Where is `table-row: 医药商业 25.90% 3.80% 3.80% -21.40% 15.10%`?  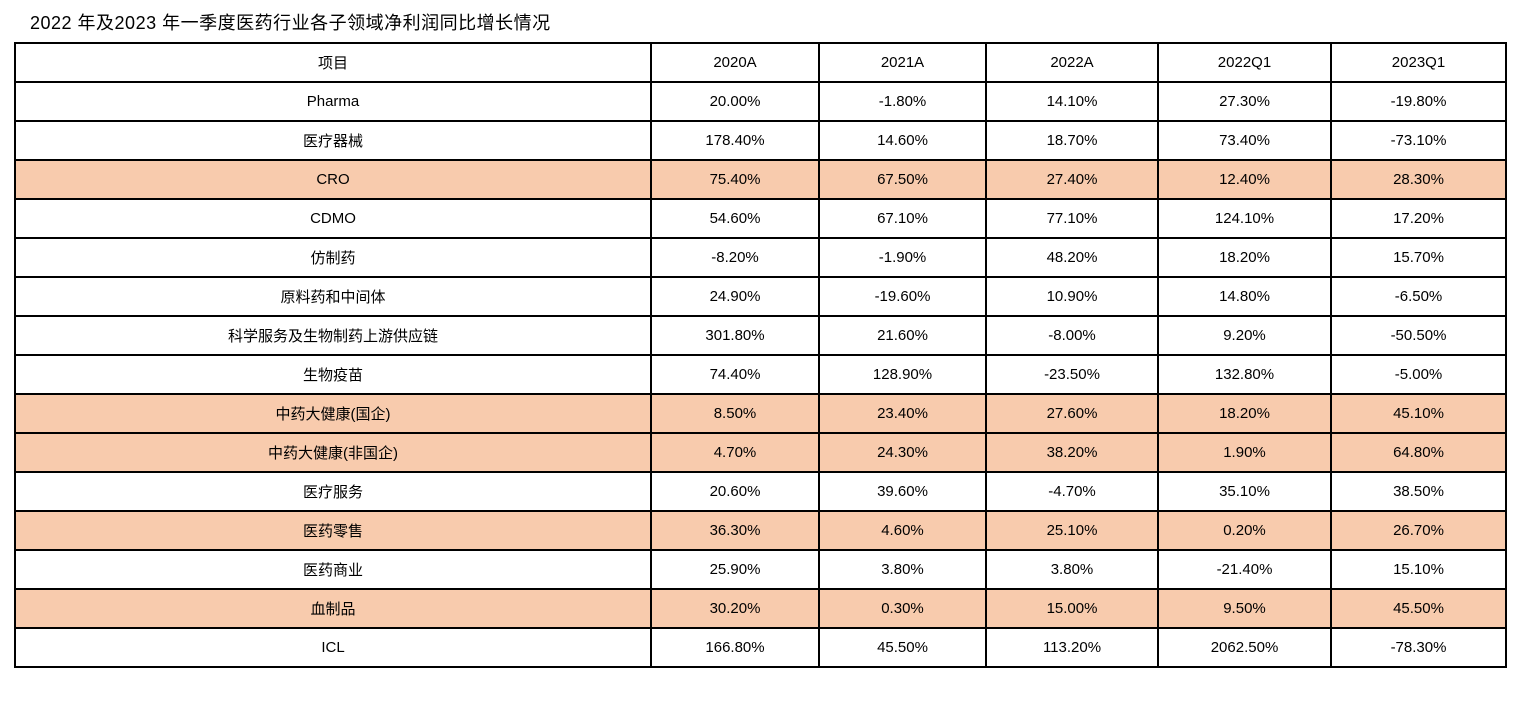 table-row: 医药商业 25.90% 3.80% 3.80% -21.40% 15.10% is located at coordinates (760, 569).